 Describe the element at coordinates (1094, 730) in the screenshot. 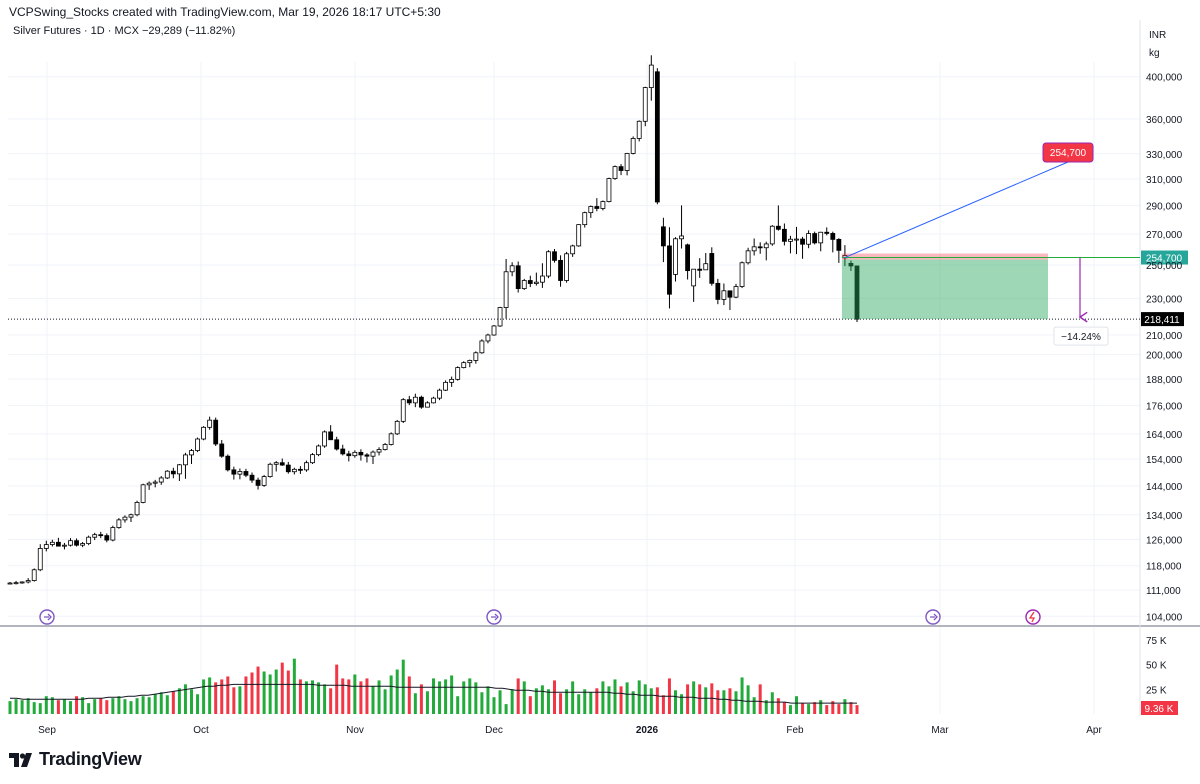

I see `x-tick-label: Apr` at that location.